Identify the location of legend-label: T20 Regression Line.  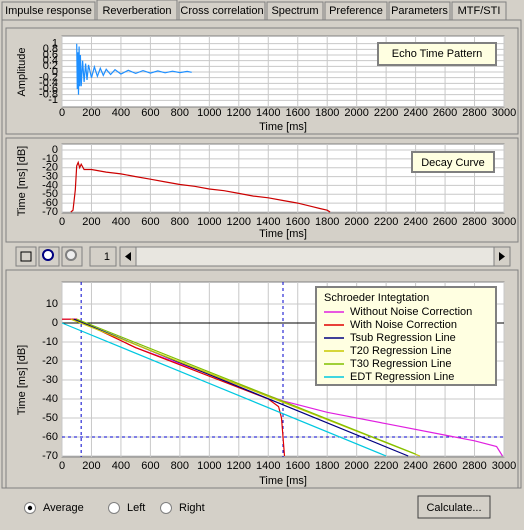
(401, 351).